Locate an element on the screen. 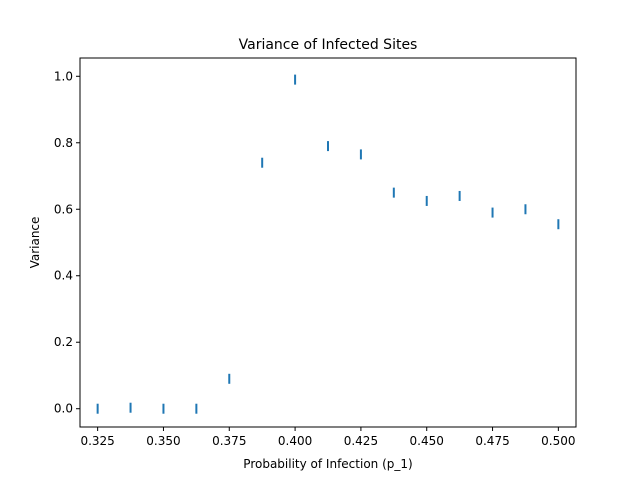 This screenshot has height=480, width=640. y-axis-label: Variance is located at coordinates (35, 243).